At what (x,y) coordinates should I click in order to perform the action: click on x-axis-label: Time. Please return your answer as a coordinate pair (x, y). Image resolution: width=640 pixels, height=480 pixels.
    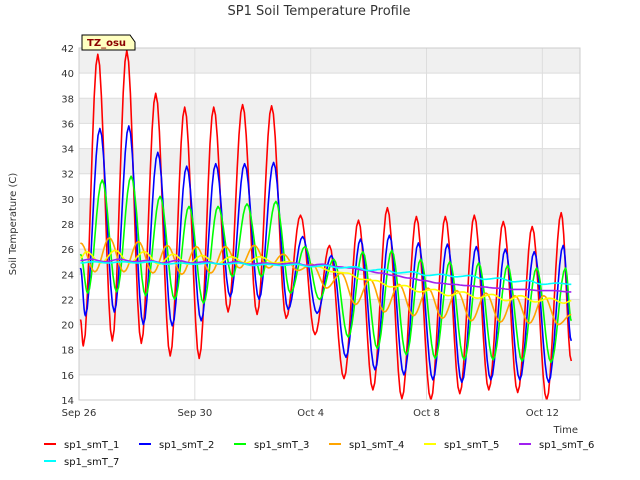
    Looking at the image, I should click on (565, 430).